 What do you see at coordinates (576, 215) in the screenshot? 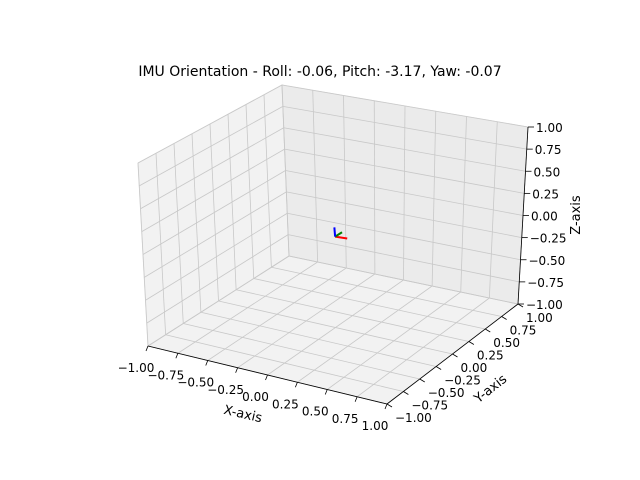
I see `z-axis-label: Z-axis` at bounding box center [576, 215].